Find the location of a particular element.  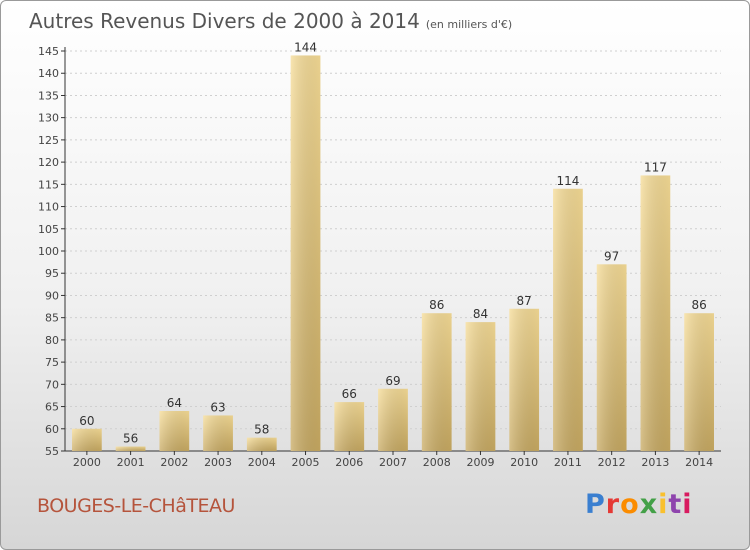

proxiti-logo: Proxiti is located at coordinates (639, 504).